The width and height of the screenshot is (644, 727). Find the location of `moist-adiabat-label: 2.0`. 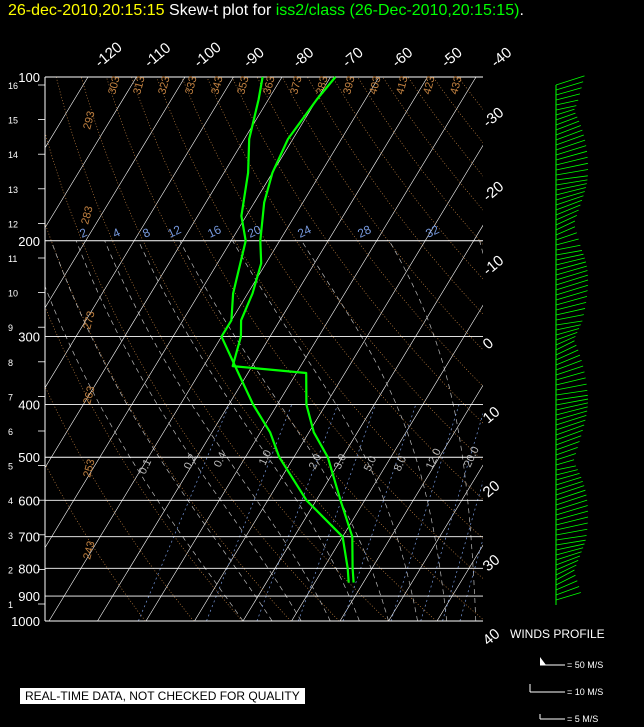

moist-adiabat-label: 2.0 is located at coordinates (315, 461).